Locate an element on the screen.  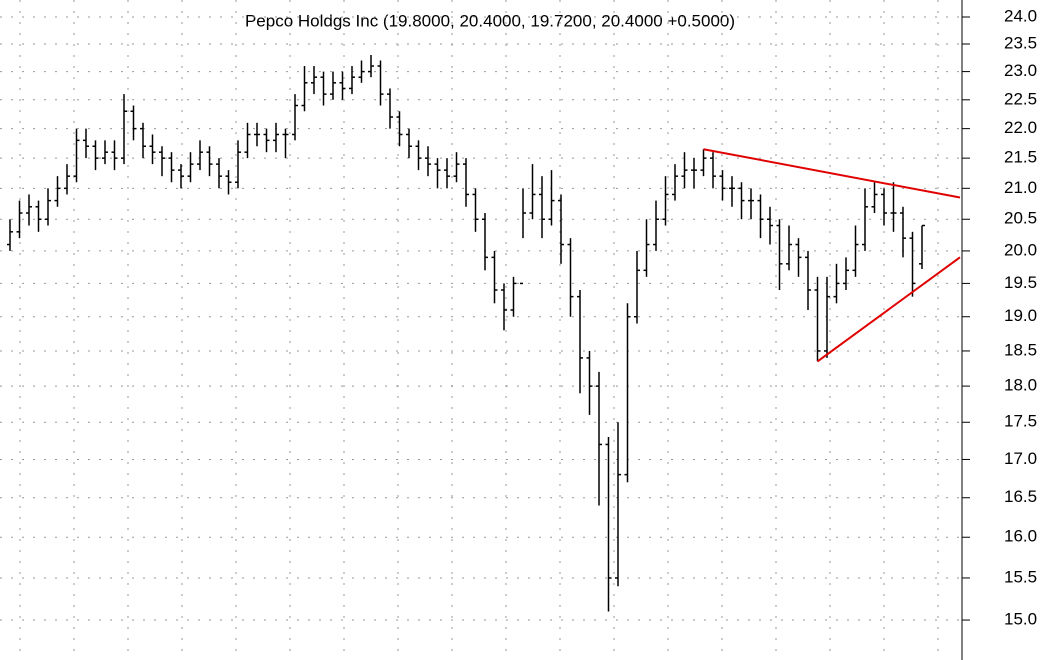
y-tick-label: 15.5 is located at coordinates (1020, 576).